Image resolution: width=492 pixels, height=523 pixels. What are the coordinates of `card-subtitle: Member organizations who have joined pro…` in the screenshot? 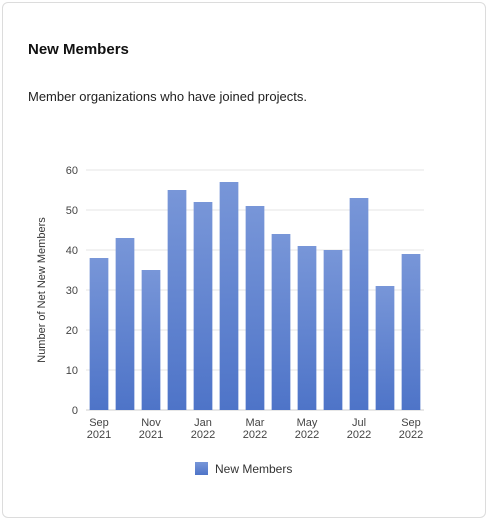 It's located at (167, 96).